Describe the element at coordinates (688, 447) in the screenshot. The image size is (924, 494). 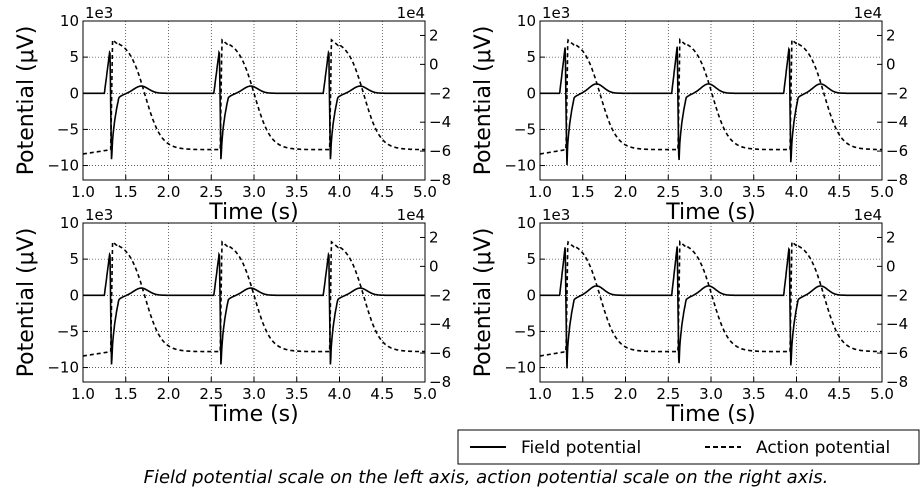
I see `legend: Field potential Action potential` at that location.